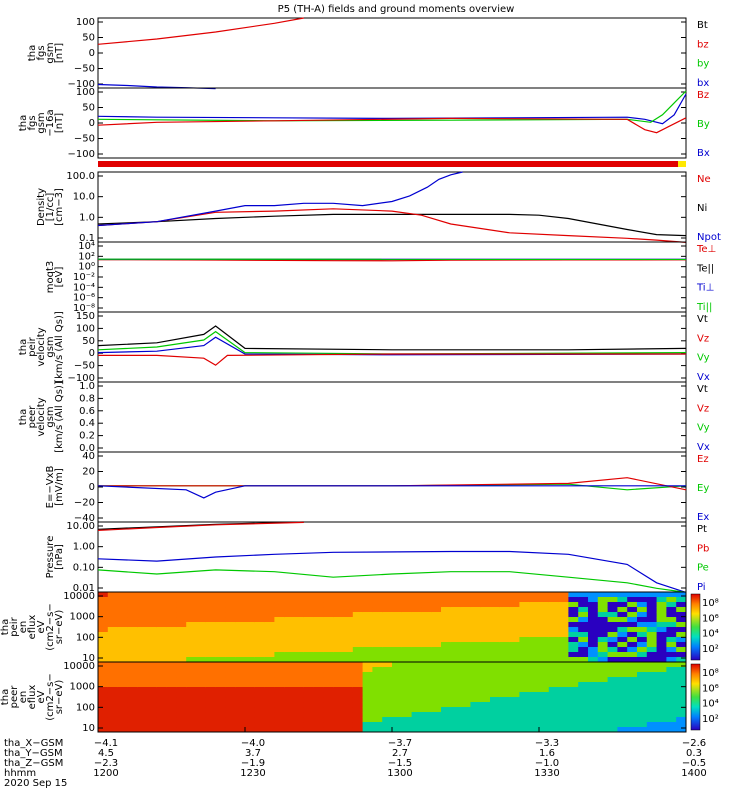  What do you see at coordinates (59, 277) in the screenshot?
I see `y-axis-label: [eV]` at bounding box center [59, 277].